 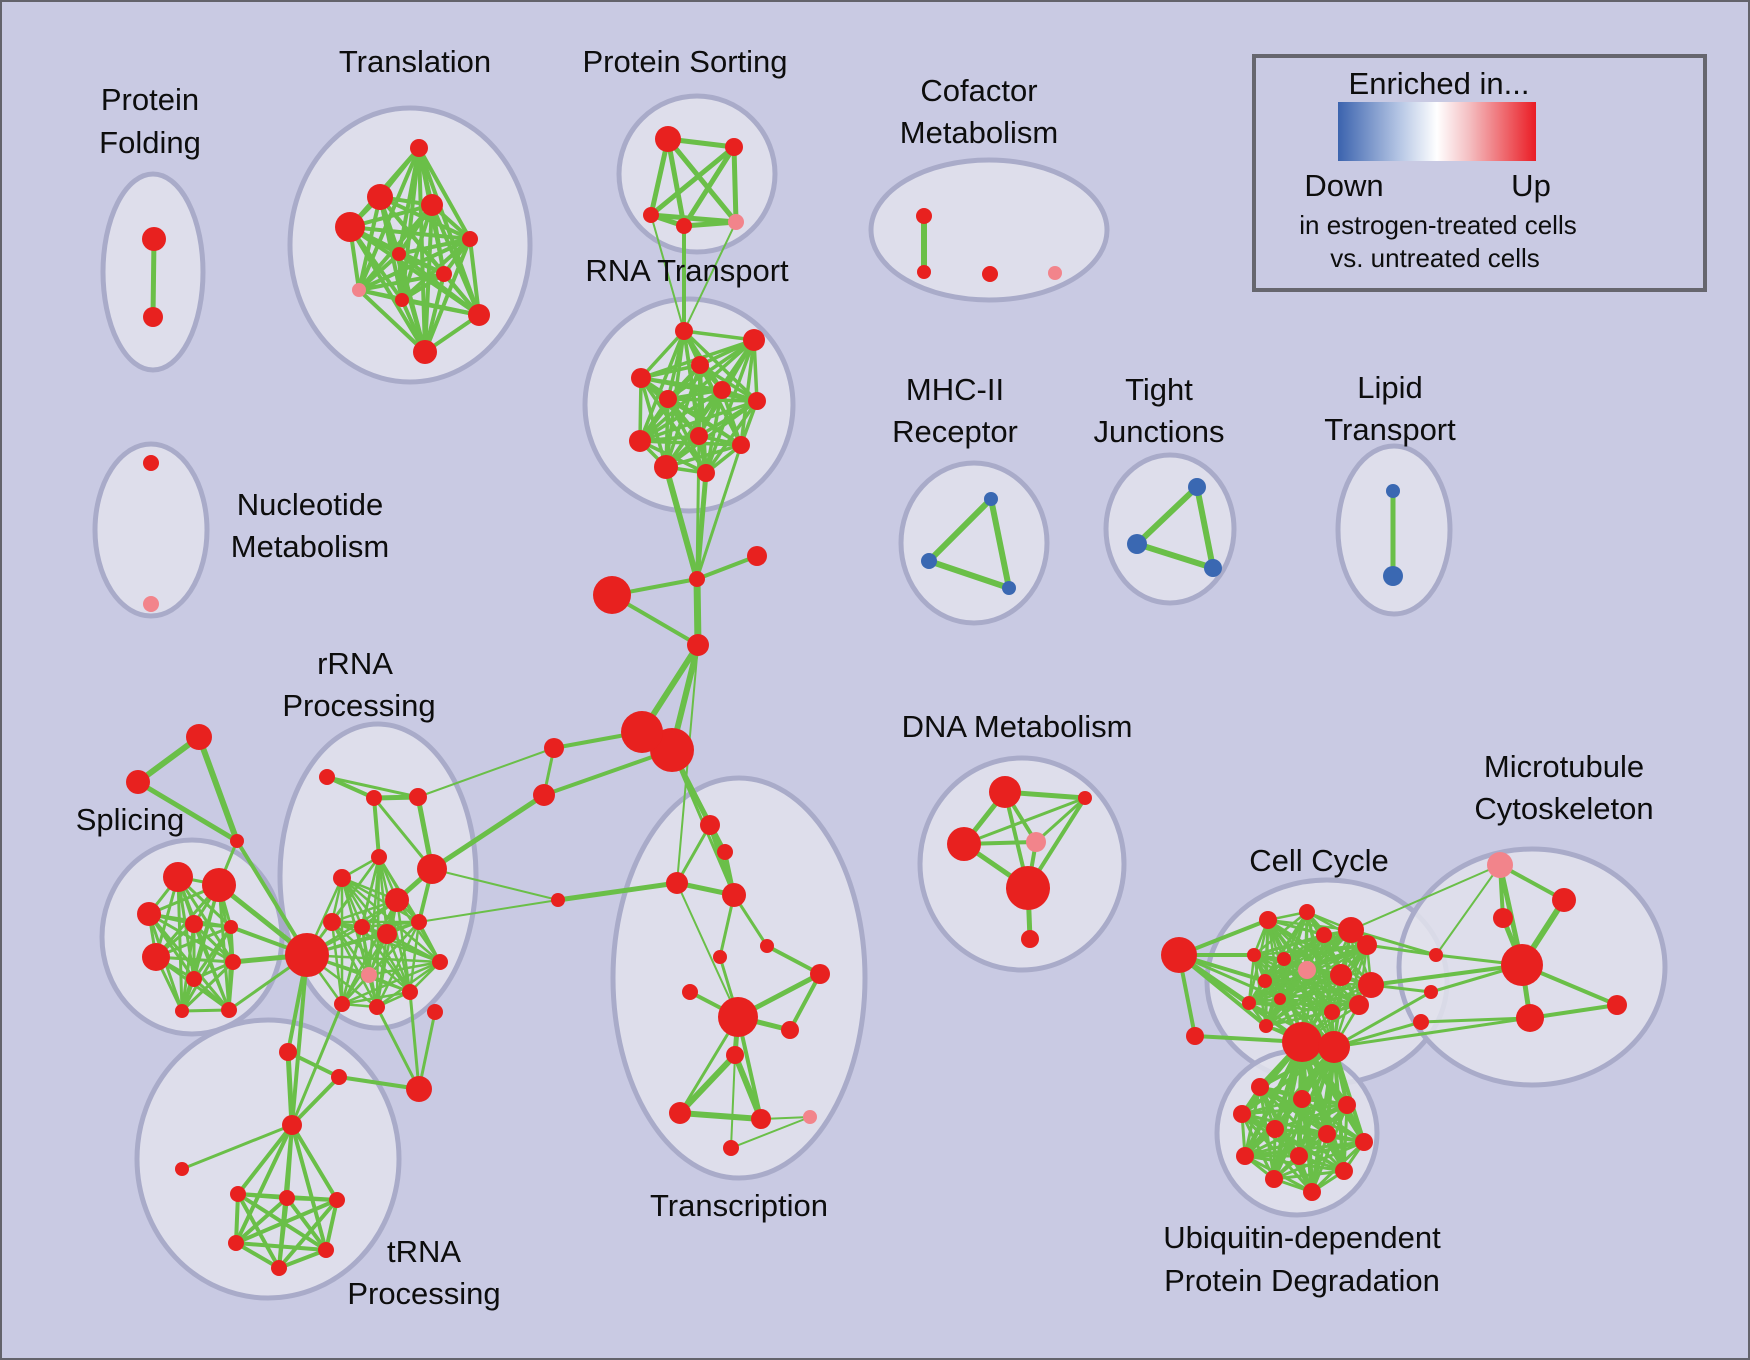 I want to click on edge-cn7-rr3, so click(x=486, y=772).